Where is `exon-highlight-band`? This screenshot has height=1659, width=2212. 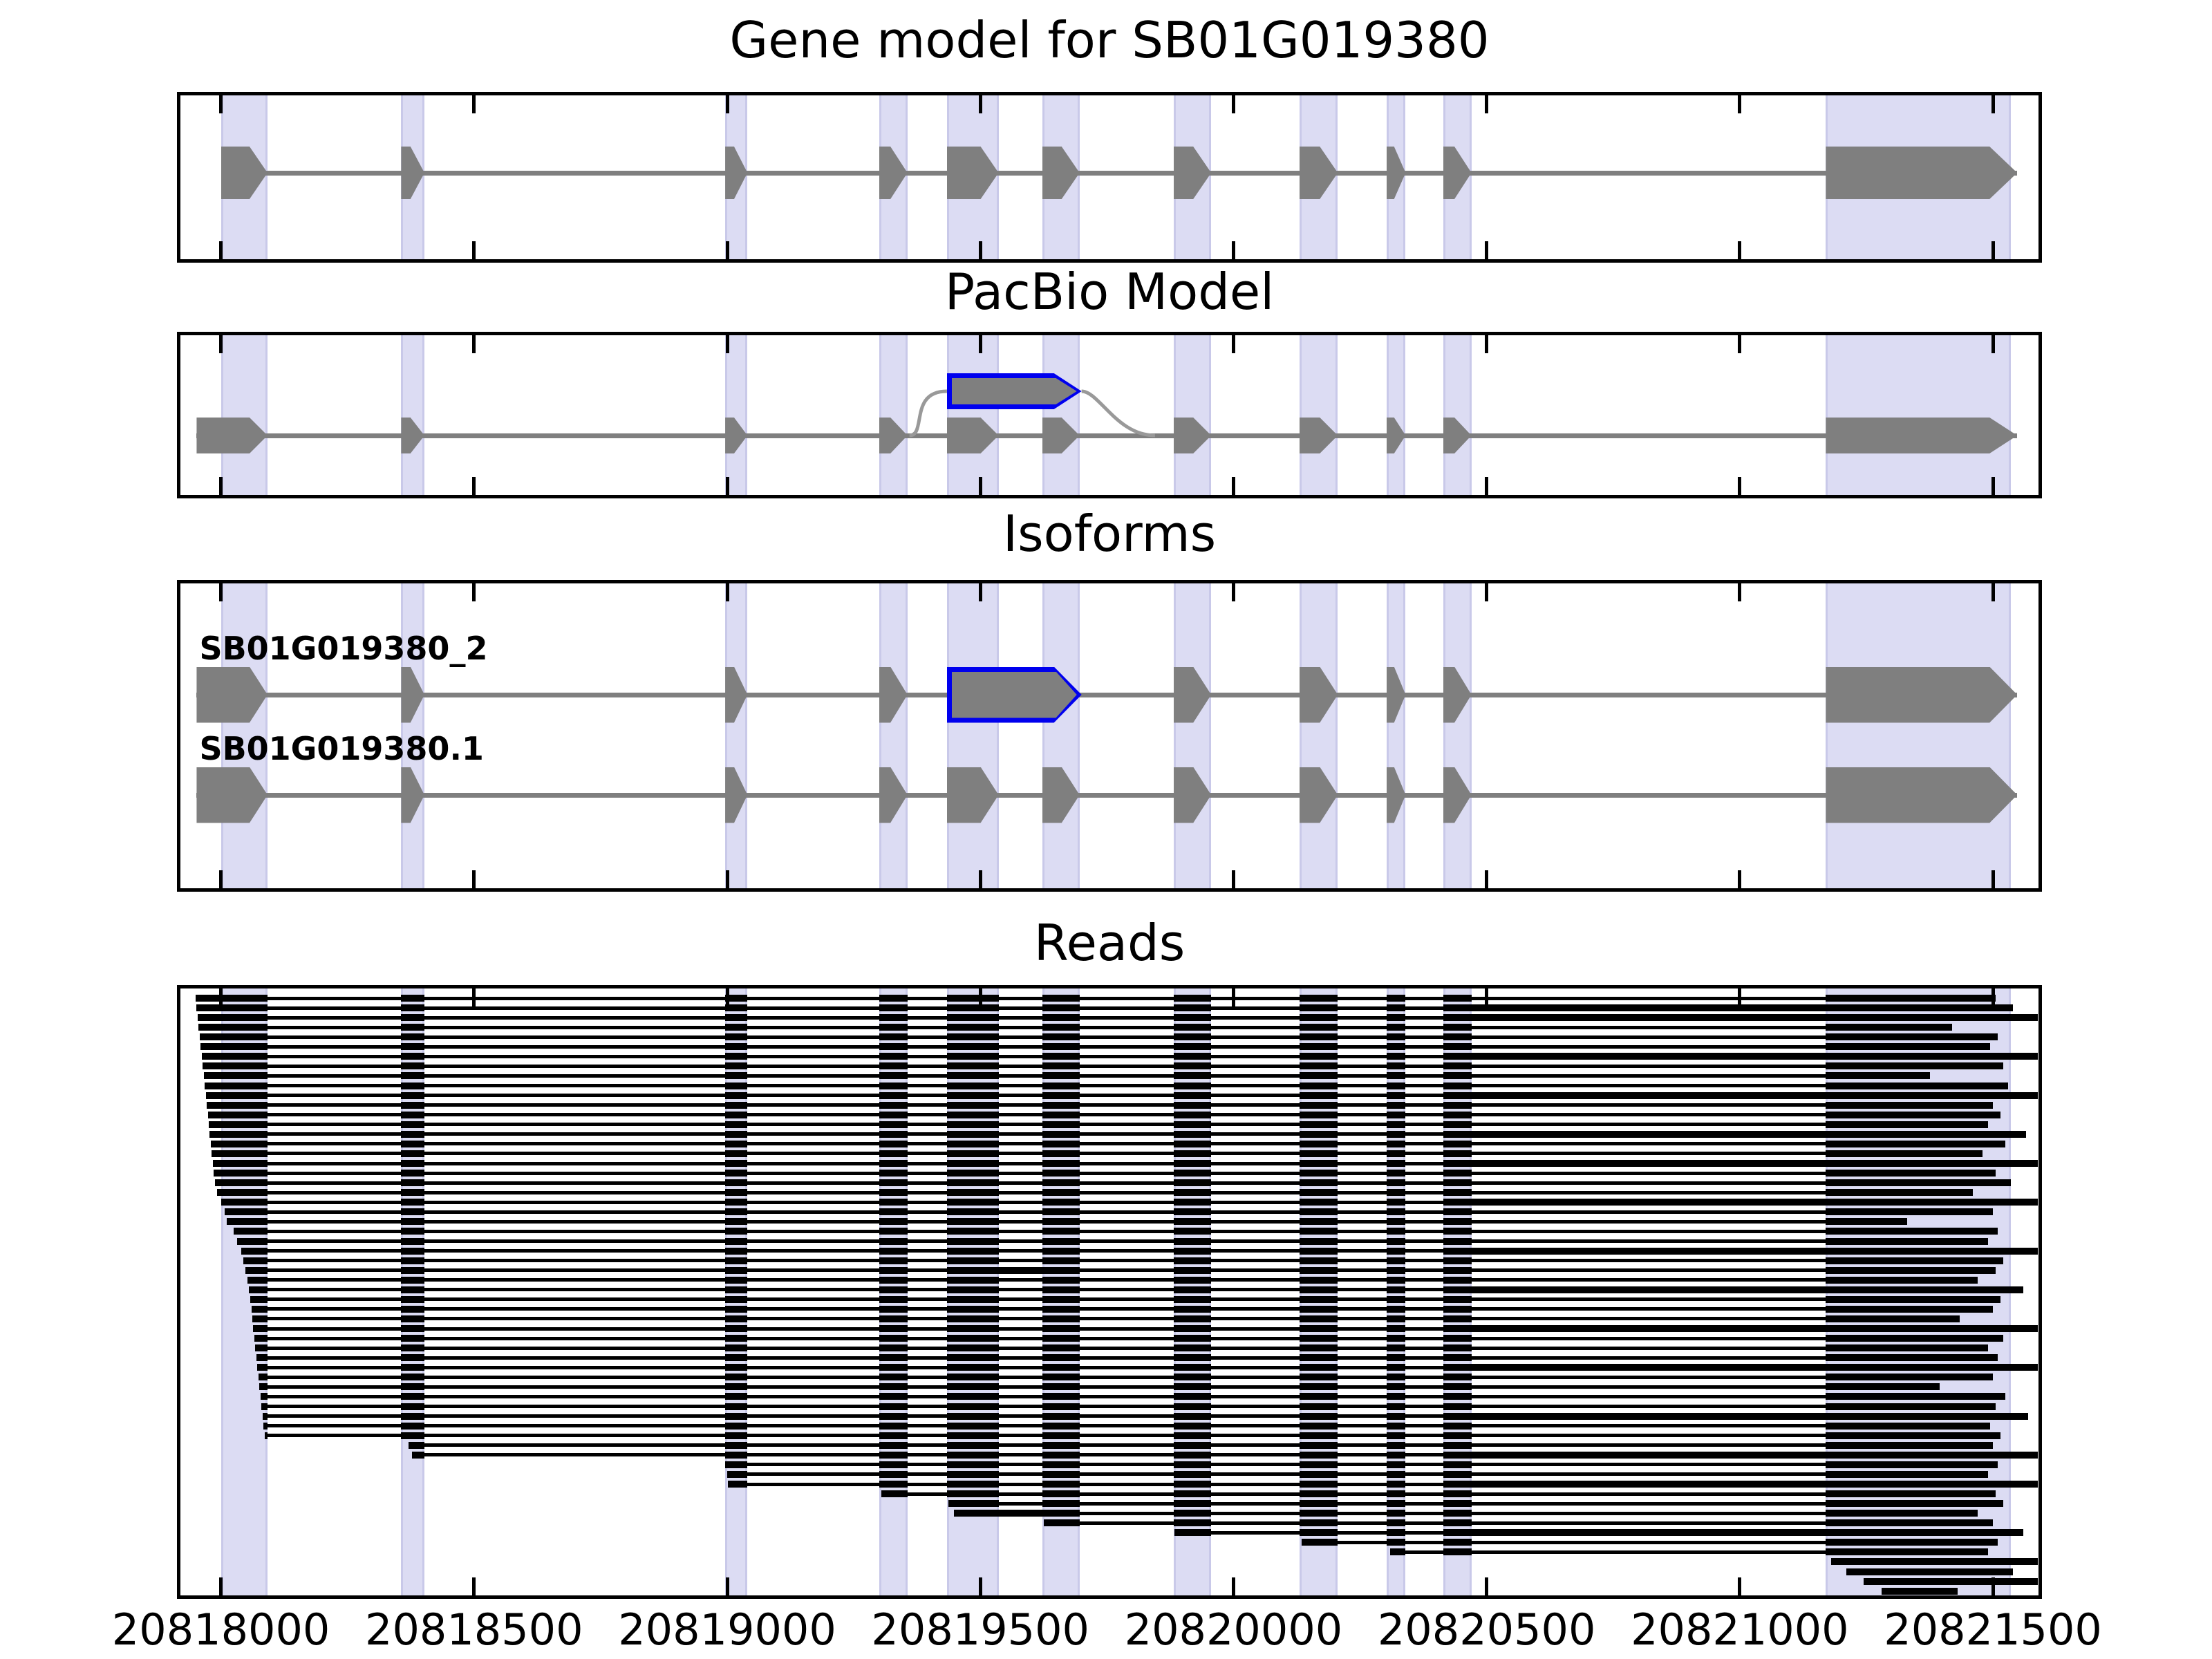
exon-highlight-band is located at coordinates (1318, 735).